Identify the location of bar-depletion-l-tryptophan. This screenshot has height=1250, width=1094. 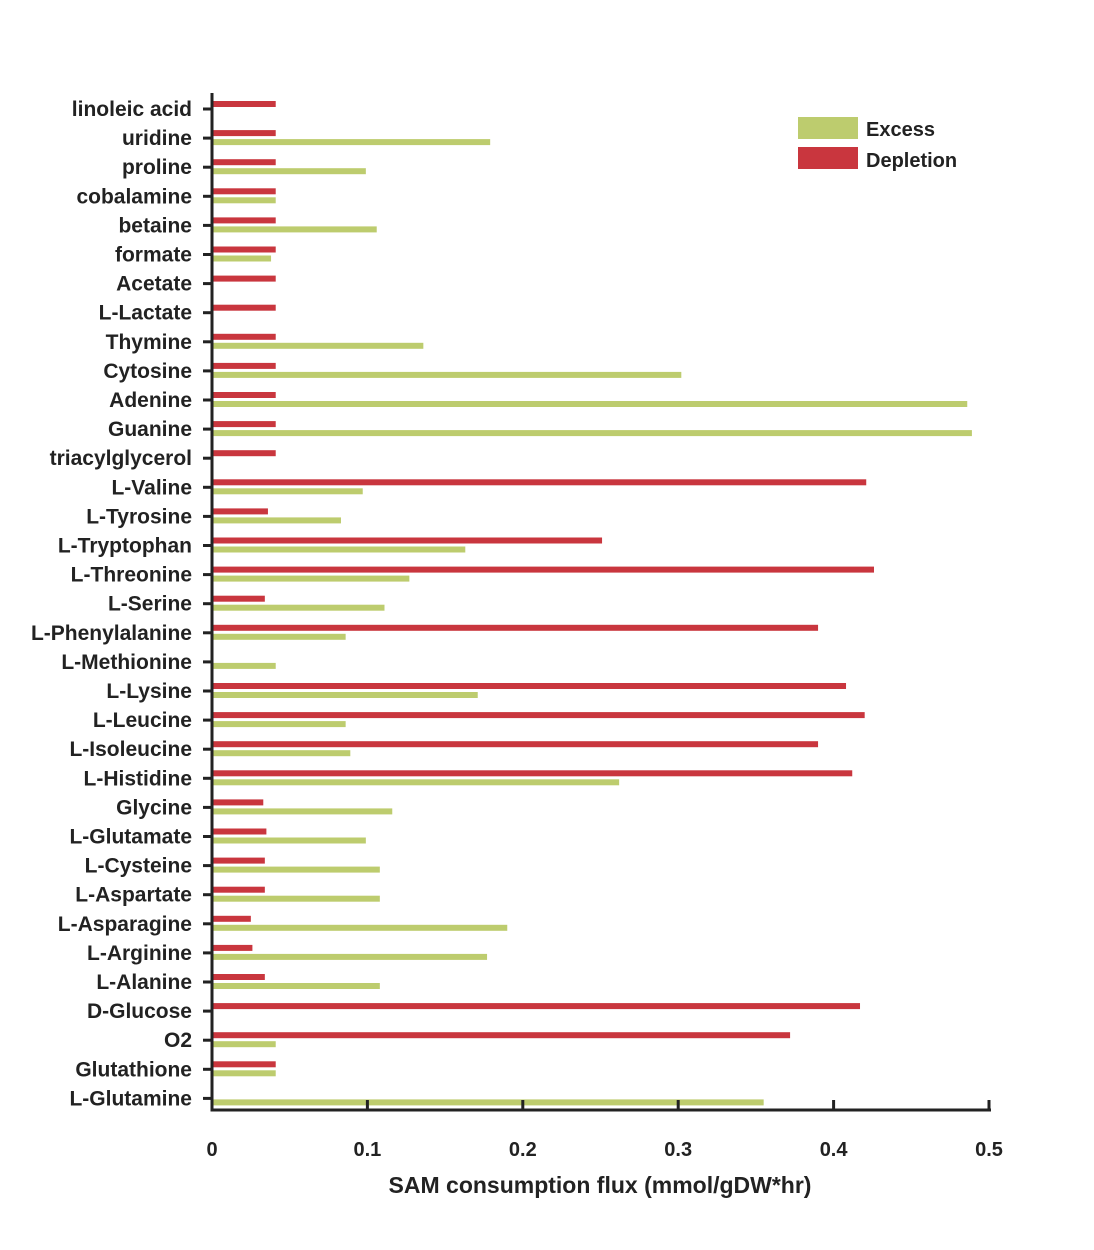
(407, 540).